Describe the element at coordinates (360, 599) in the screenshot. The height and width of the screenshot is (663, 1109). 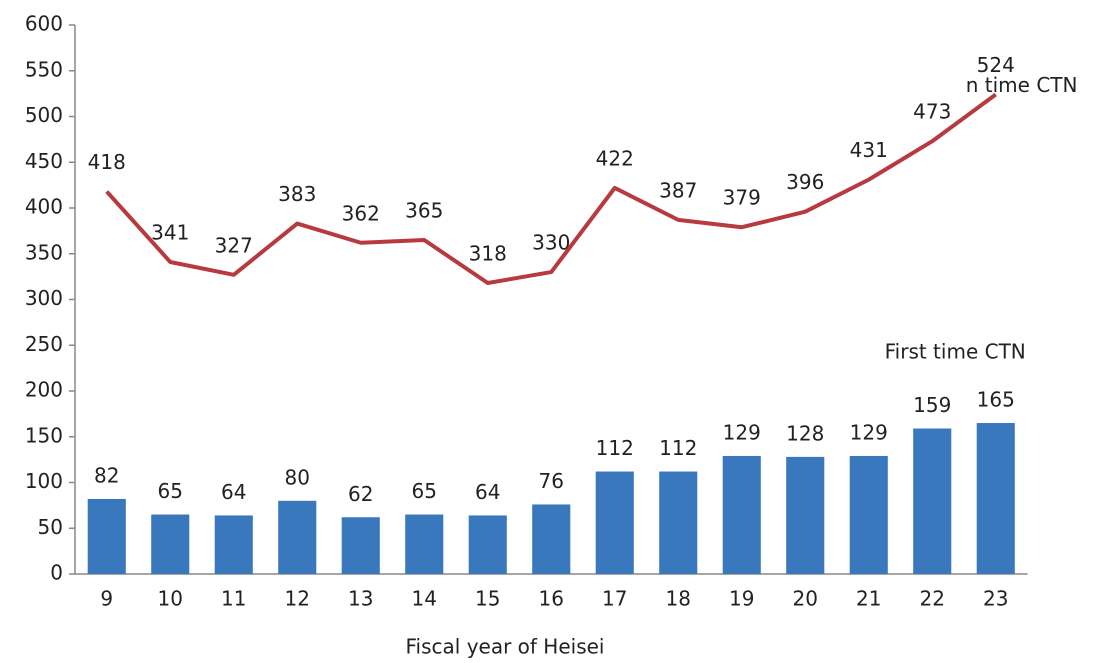
I see `x-tick-label: 13` at that location.